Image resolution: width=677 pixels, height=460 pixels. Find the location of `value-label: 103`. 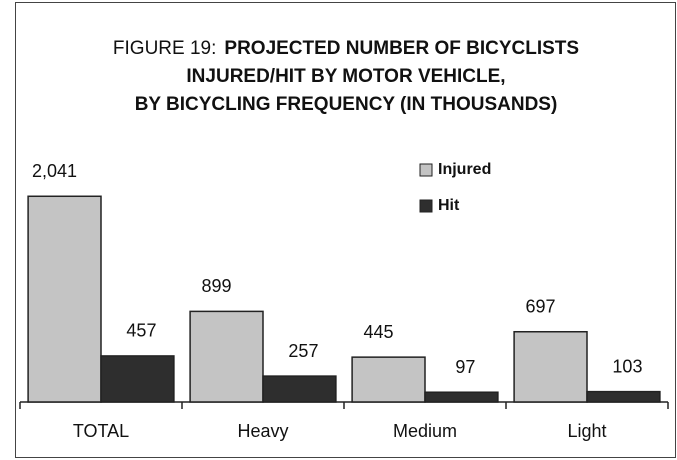

value-label: 103 is located at coordinates (627, 366).